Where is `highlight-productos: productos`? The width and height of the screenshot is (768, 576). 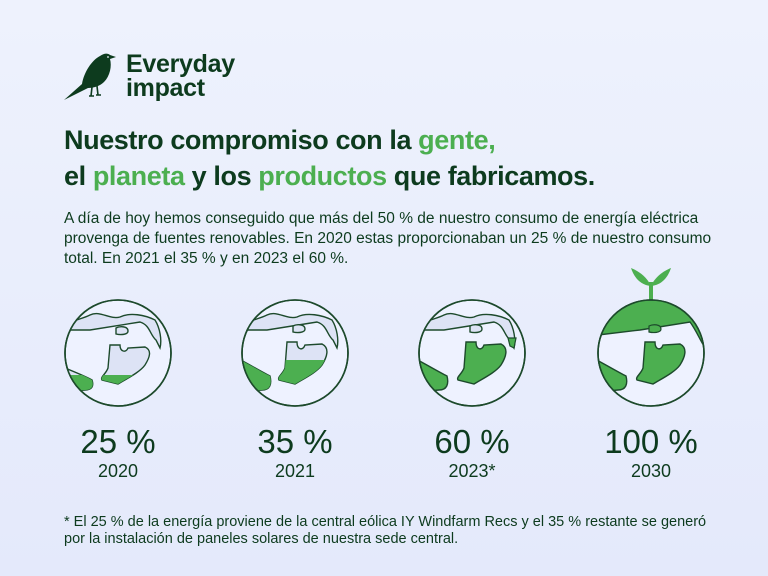 highlight-productos: productos is located at coordinates (322, 176).